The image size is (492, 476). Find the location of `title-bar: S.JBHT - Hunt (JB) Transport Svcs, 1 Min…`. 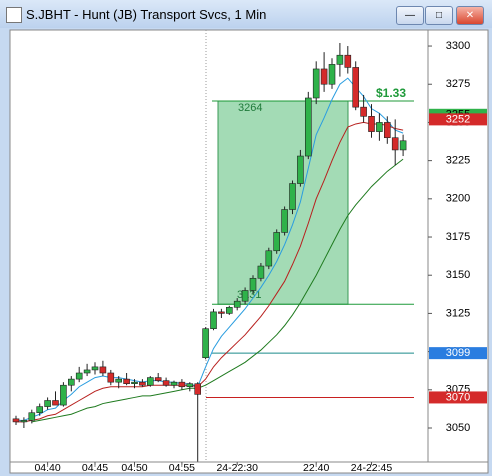

title-bar: S.JBHT - Hunt (JB) Transport Svcs, 1 Min… is located at coordinates (246, 14).